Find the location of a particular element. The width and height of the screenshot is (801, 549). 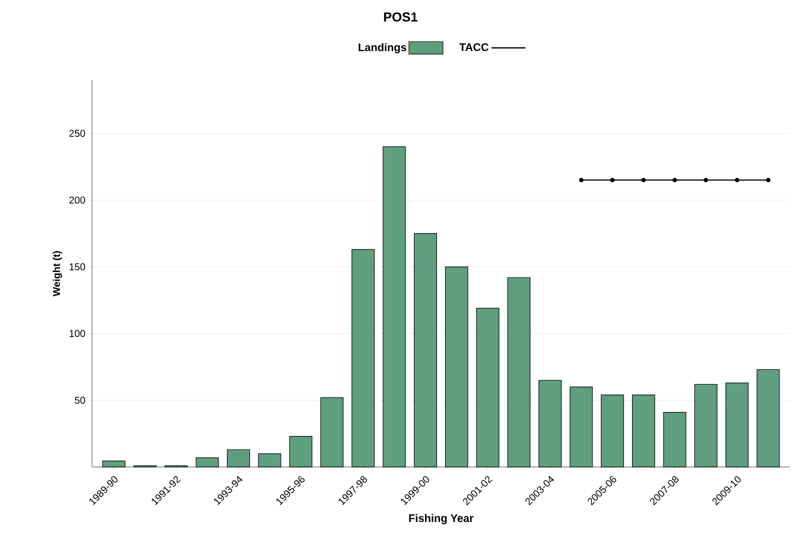

y-axis-title: Weight (t) is located at coordinates (57, 273).